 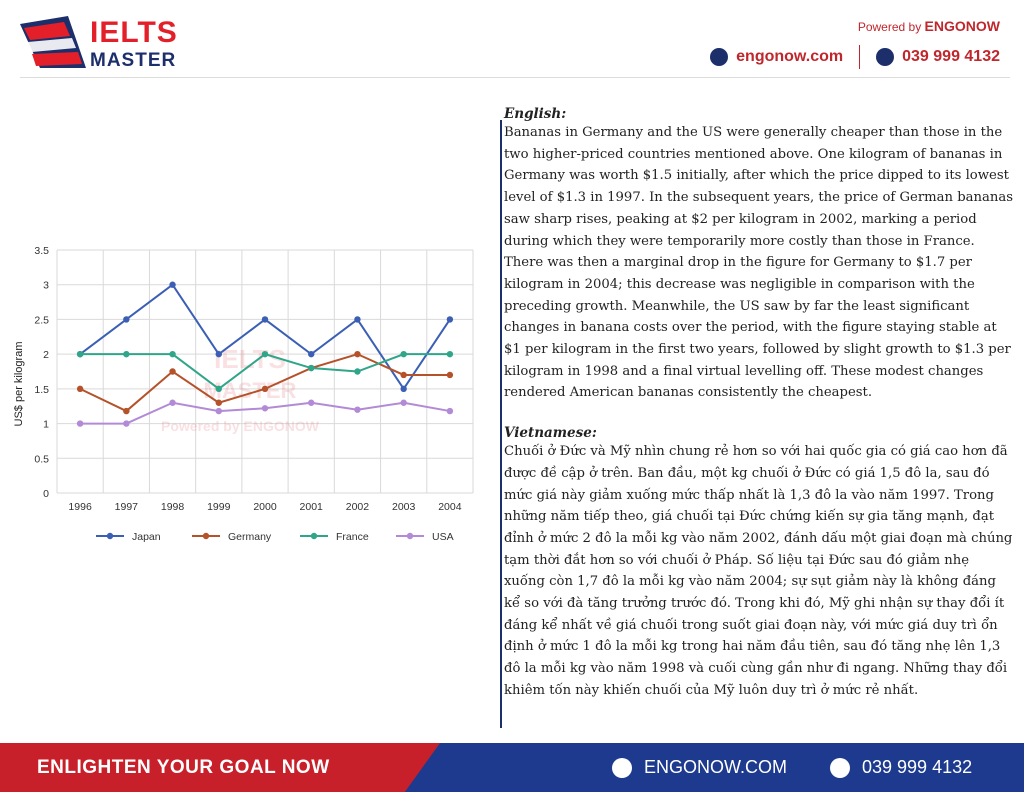 I want to click on legend-marker-japan, so click(x=110, y=536).